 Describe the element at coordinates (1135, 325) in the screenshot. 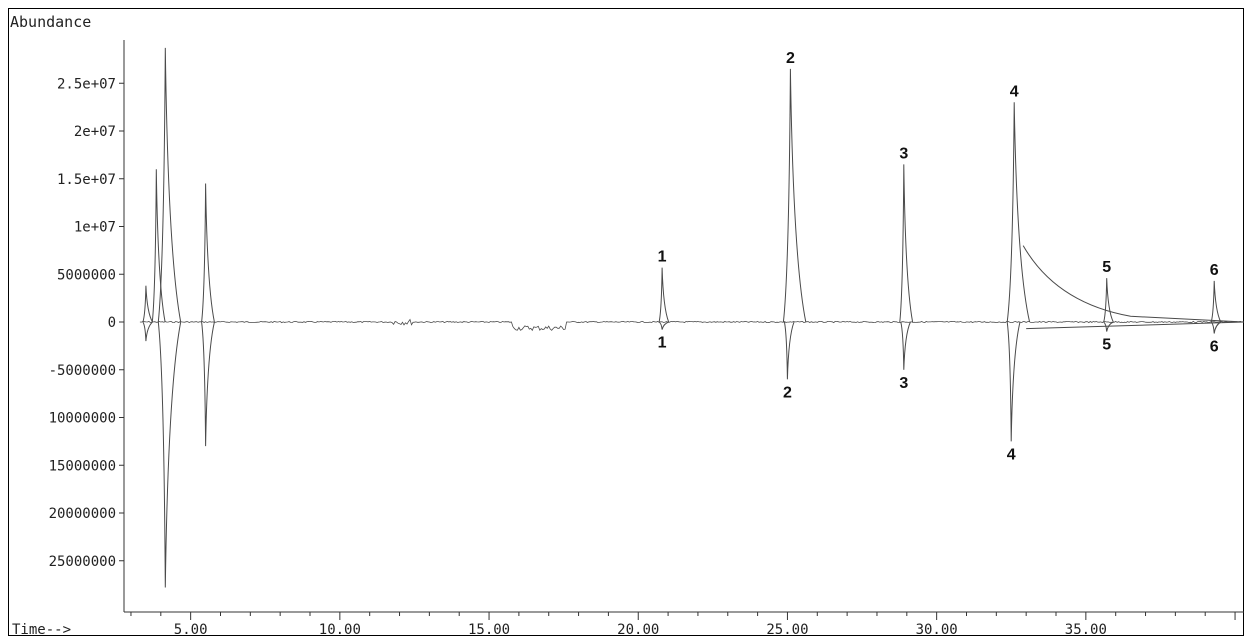

I see `peak-tail-lower` at that location.